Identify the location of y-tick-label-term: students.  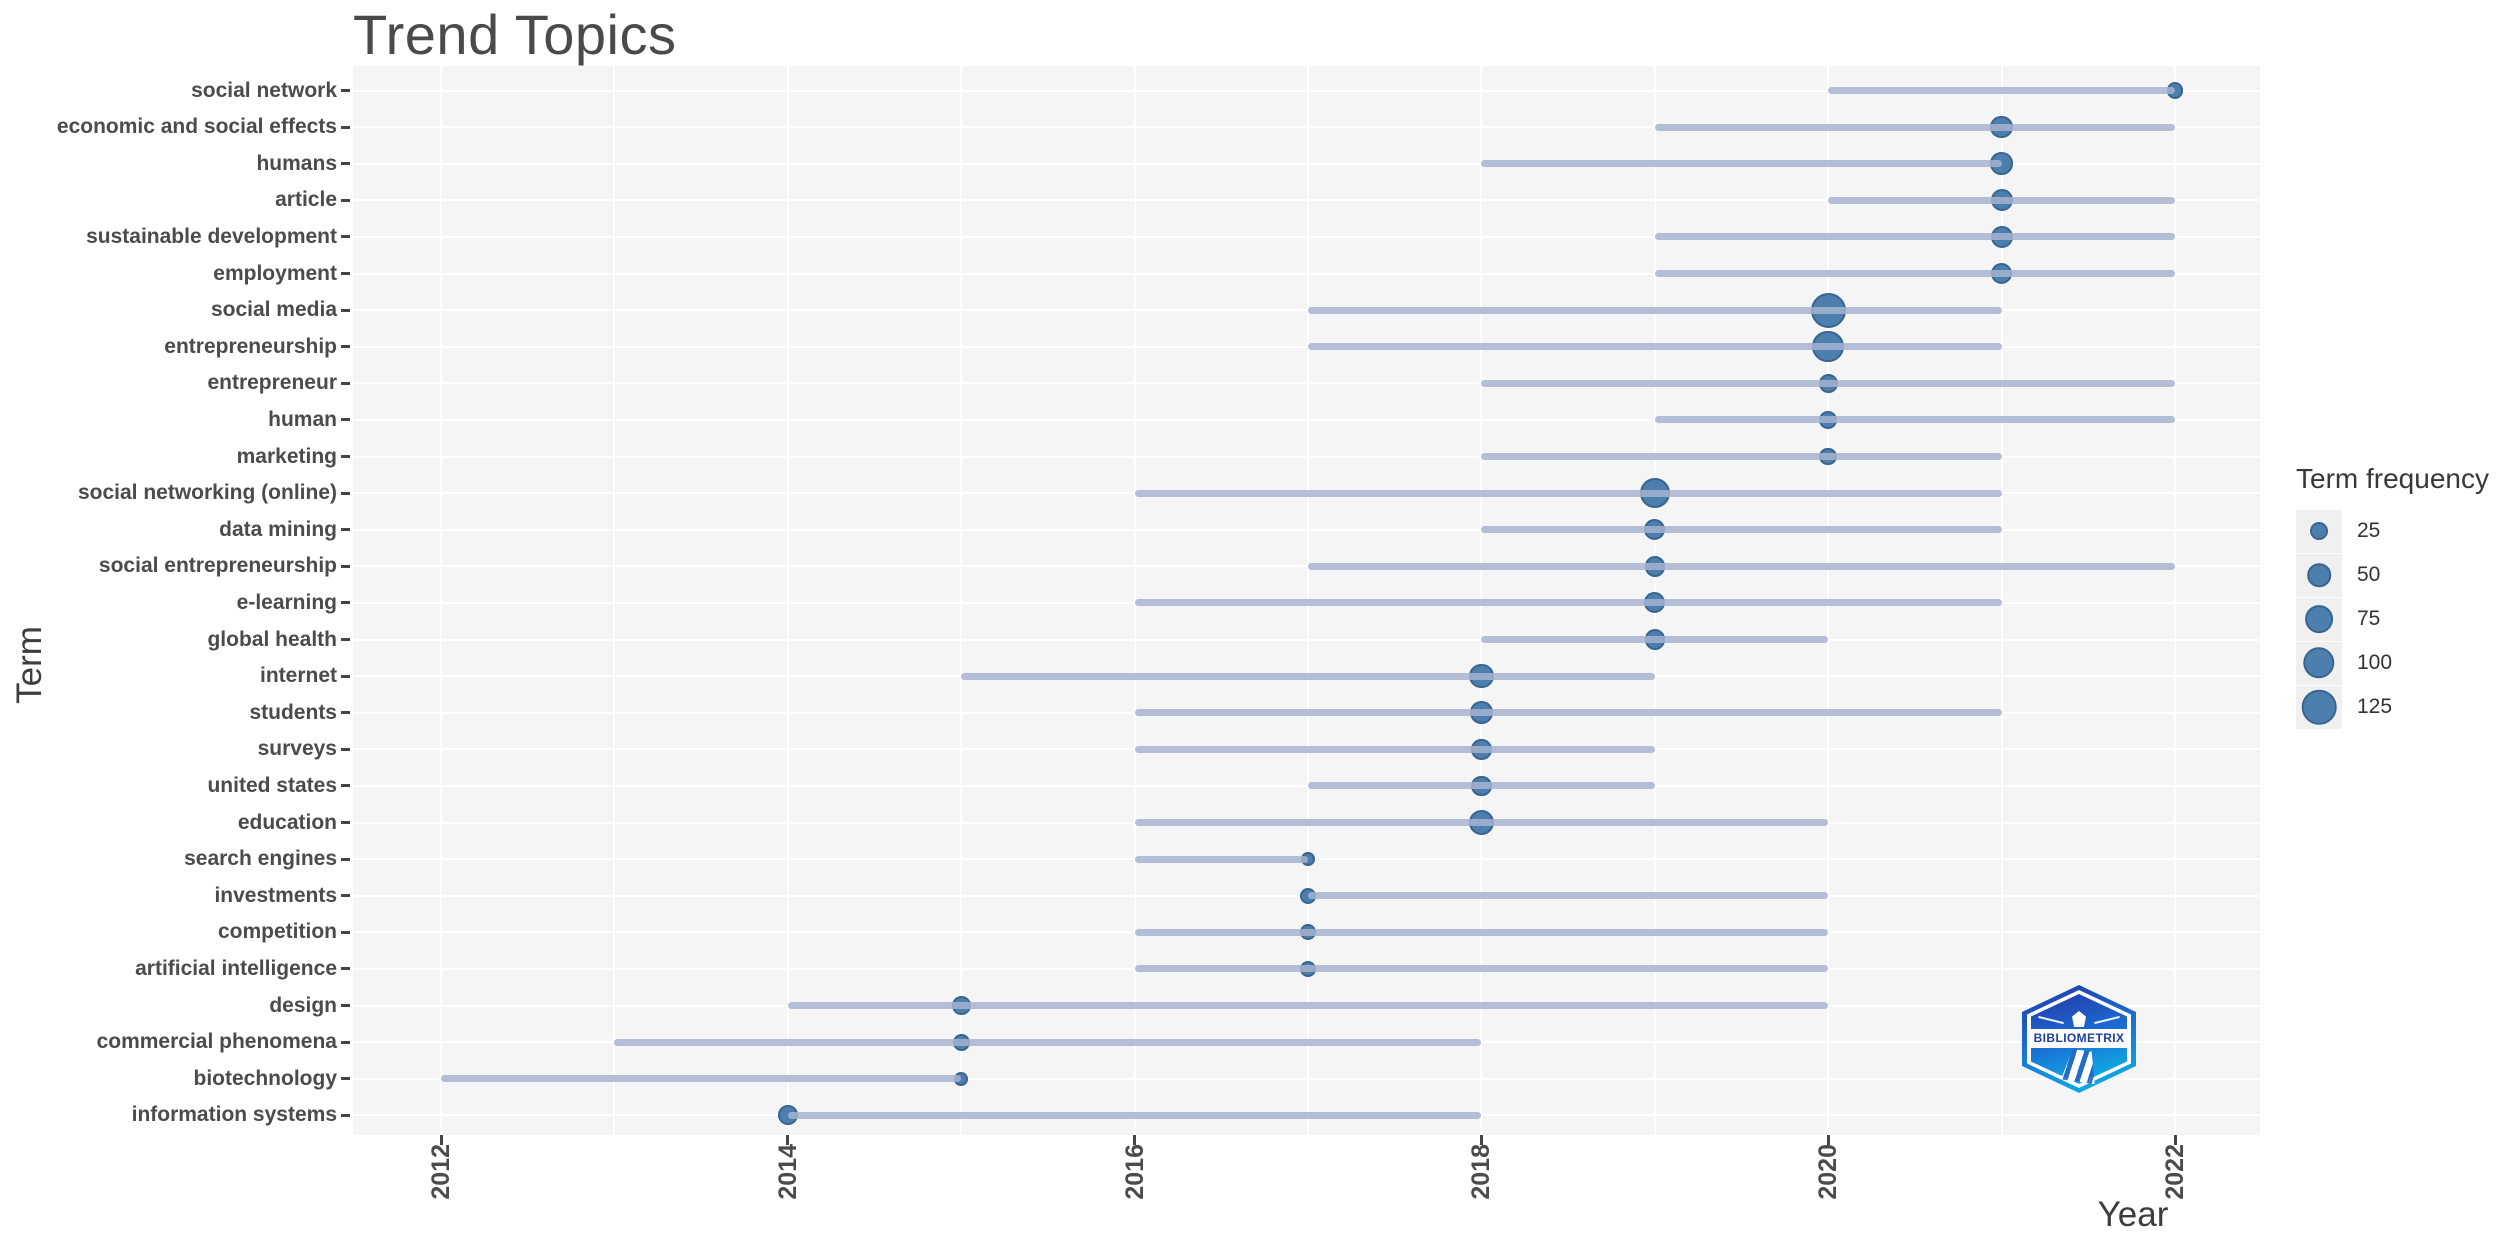
(293, 712).